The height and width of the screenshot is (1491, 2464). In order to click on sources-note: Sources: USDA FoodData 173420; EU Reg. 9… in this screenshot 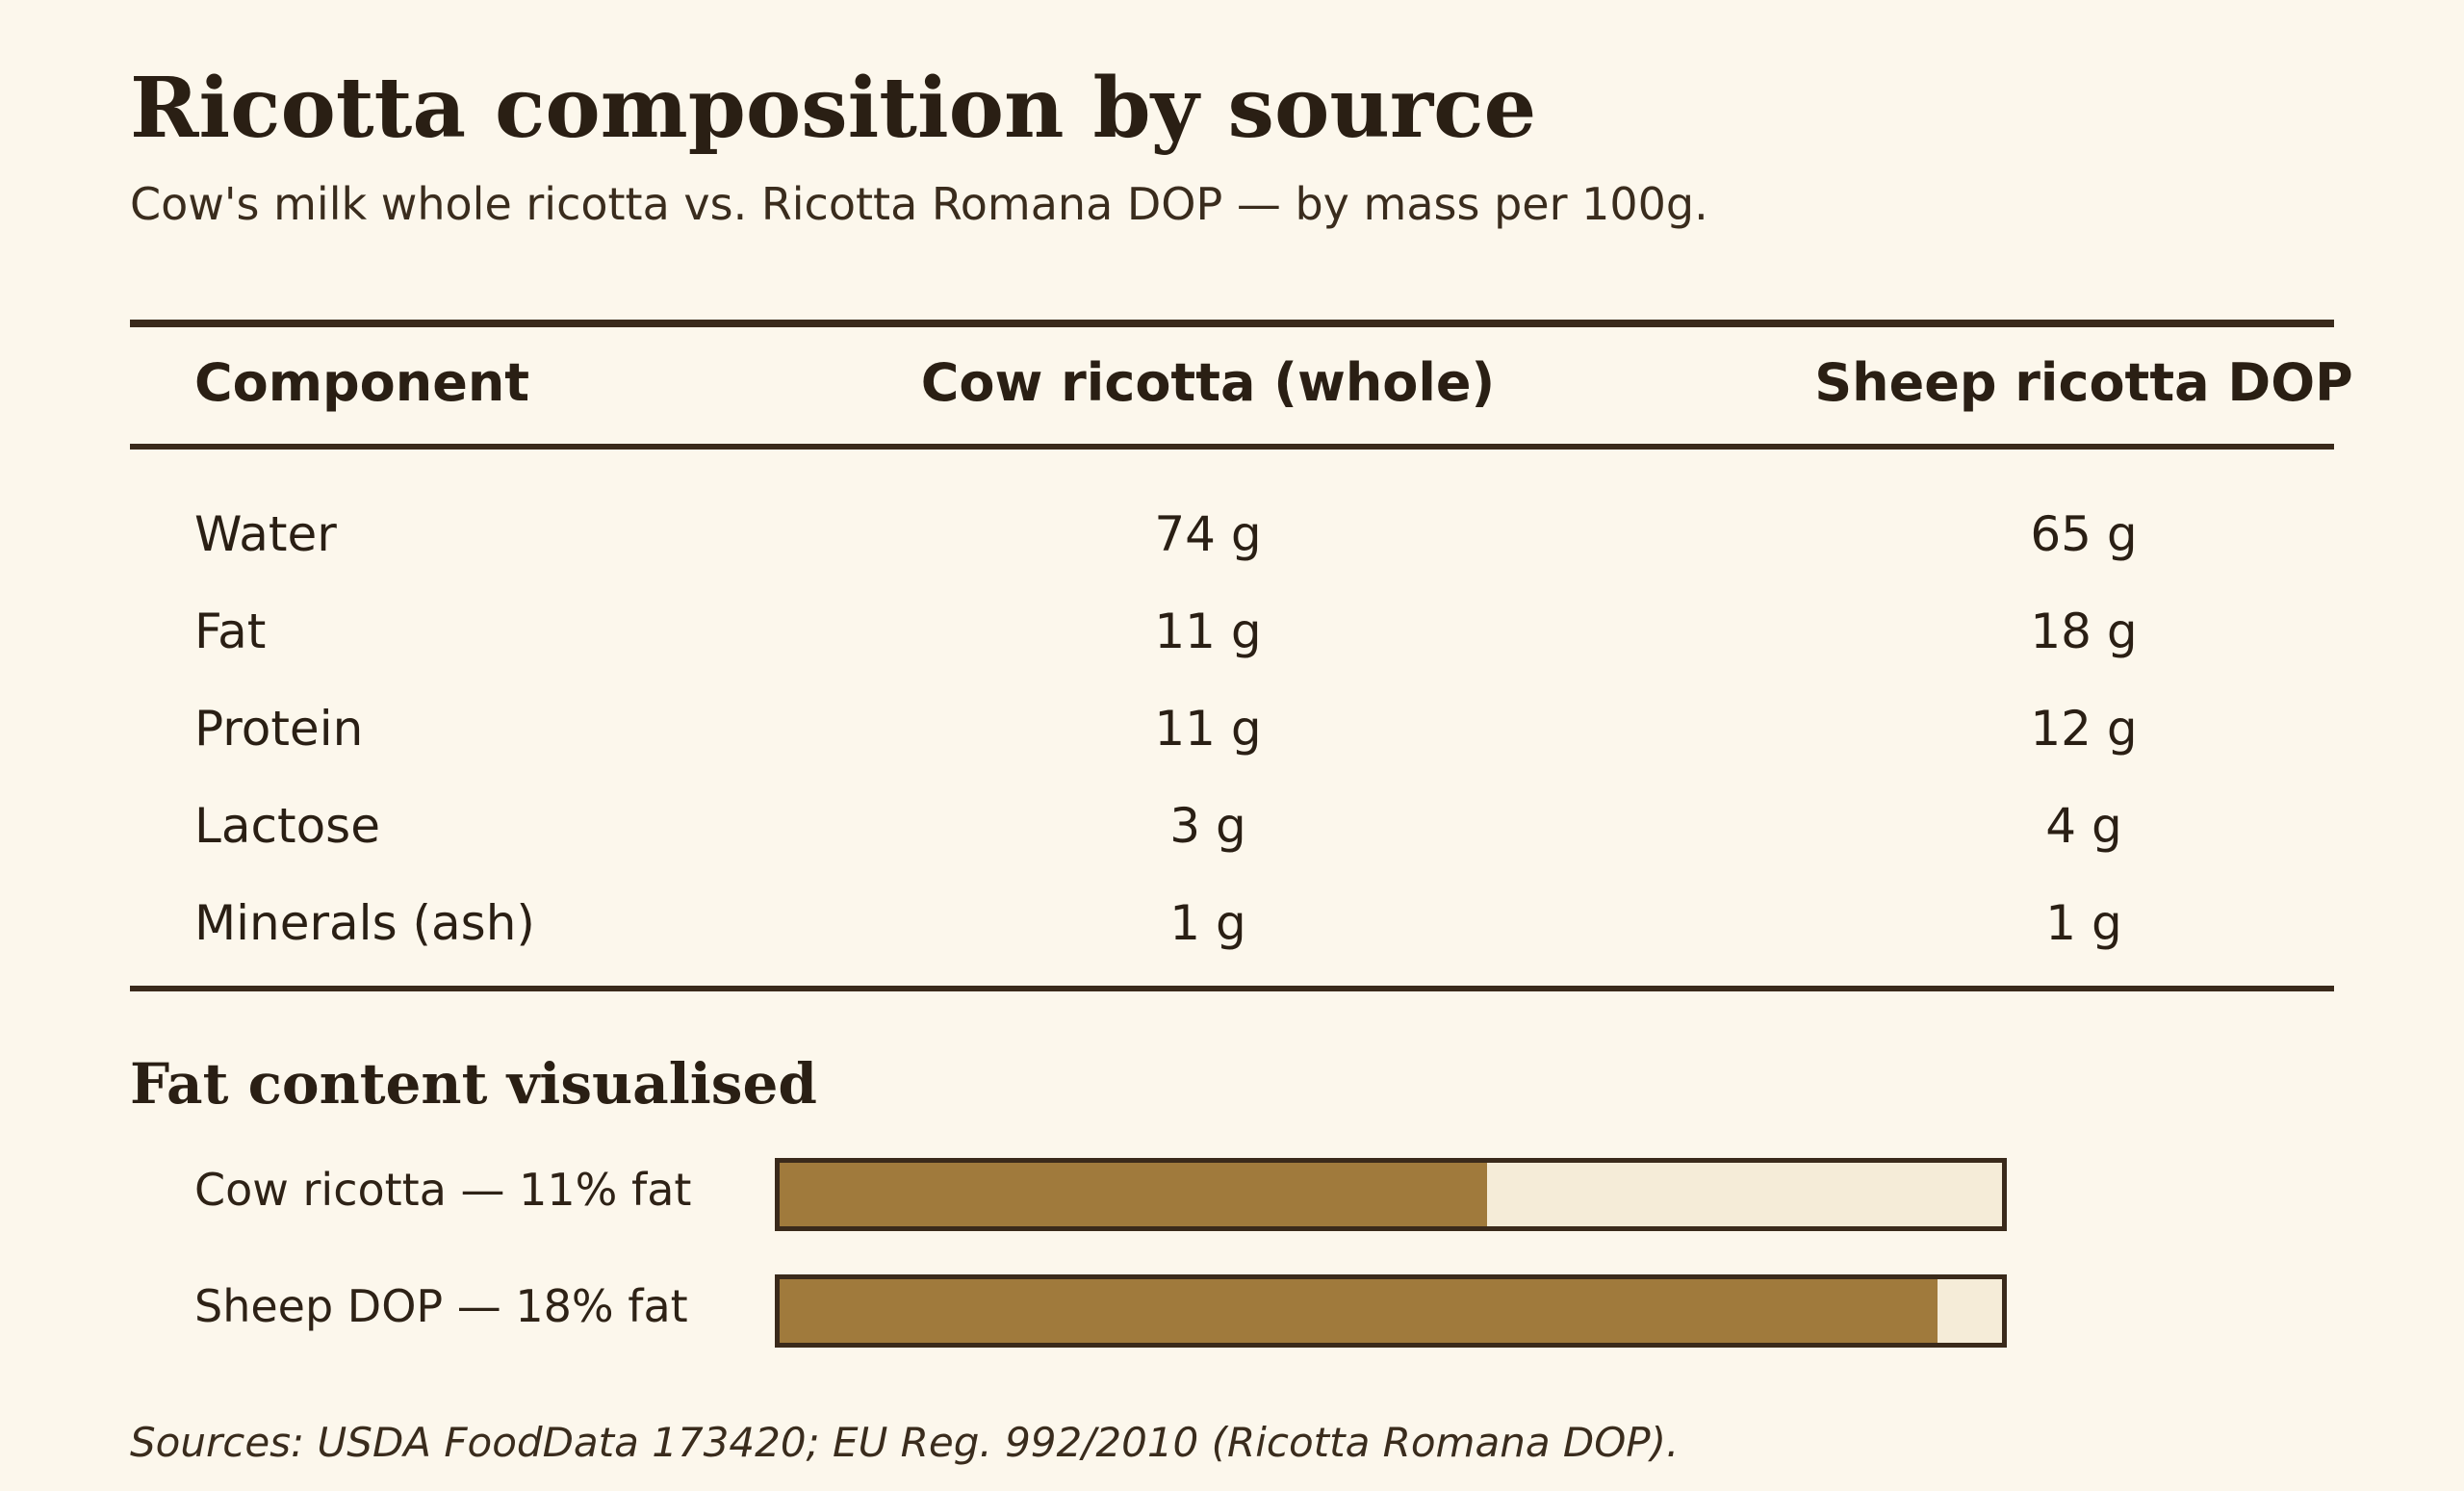, I will do `click(905, 1442)`.